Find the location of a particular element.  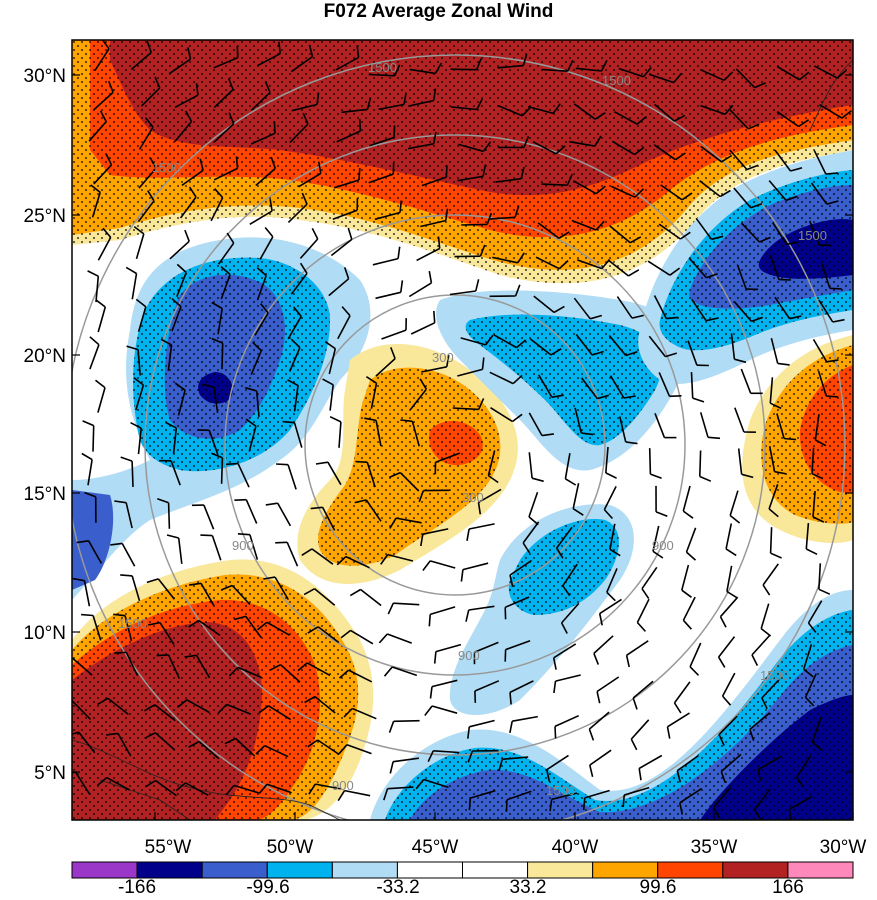

contour-label: 1500 is located at coordinates (616, 80).